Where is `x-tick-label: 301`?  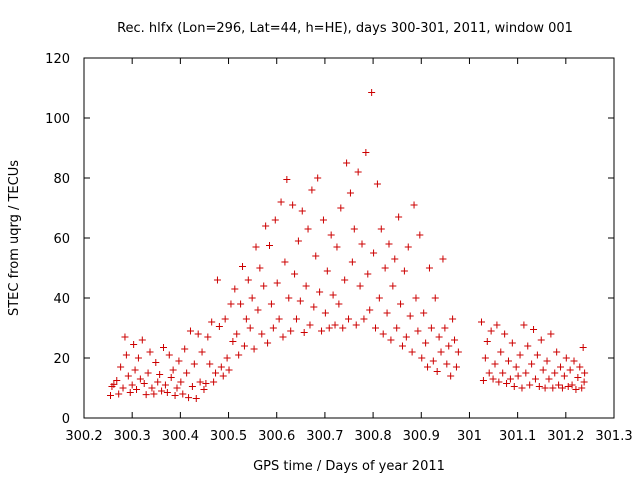 x-tick-label: 301 is located at coordinates (469, 436).